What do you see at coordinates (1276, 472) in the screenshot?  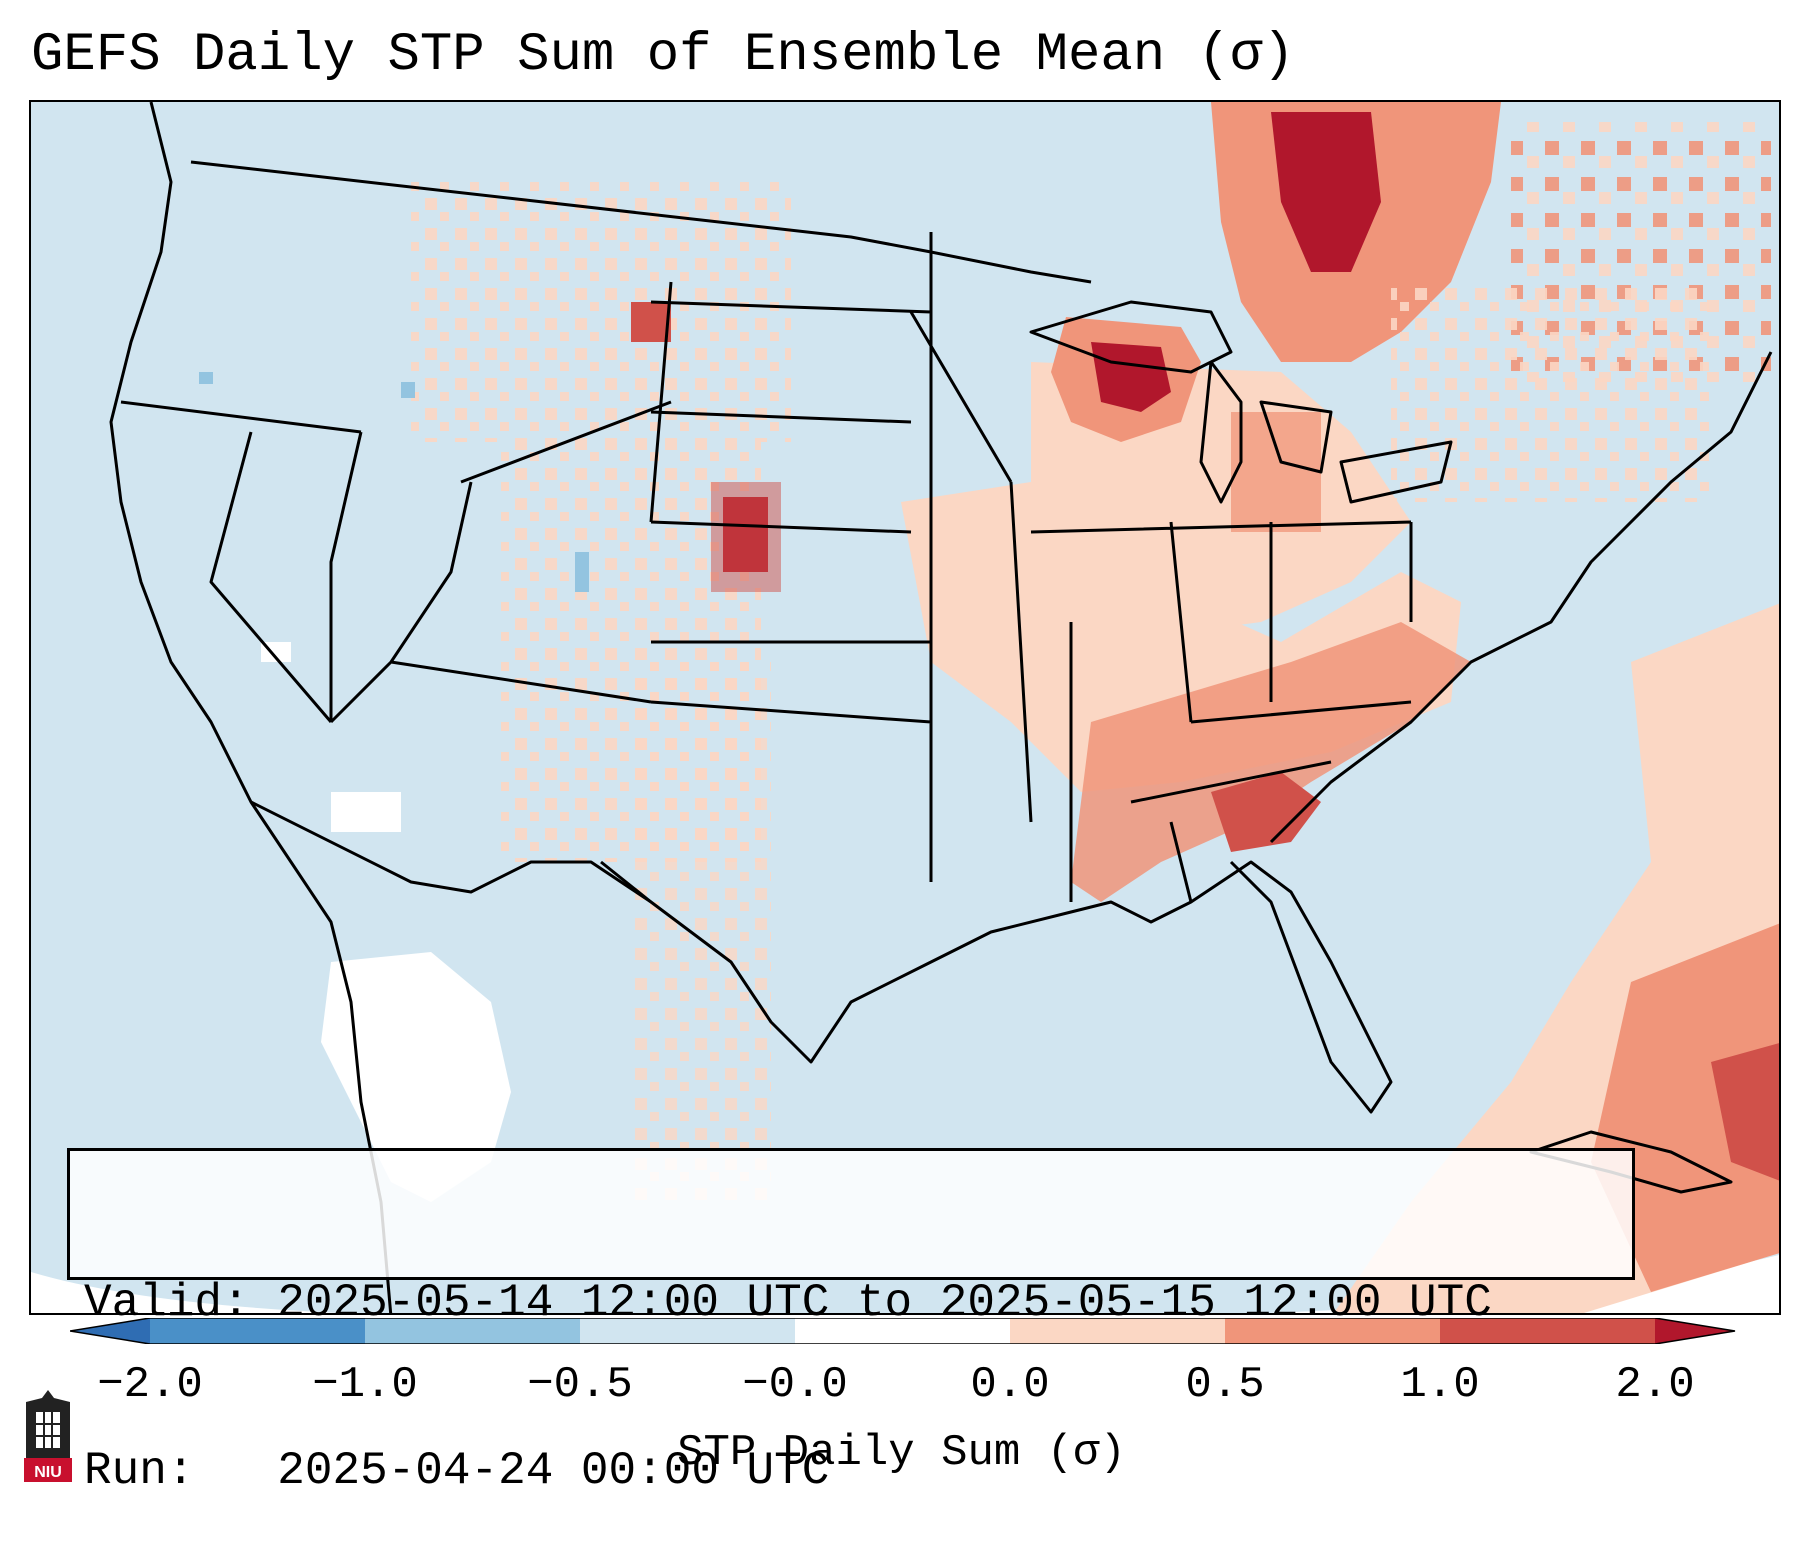 I see `anomaly-michigan` at bounding box center [1276, 472].